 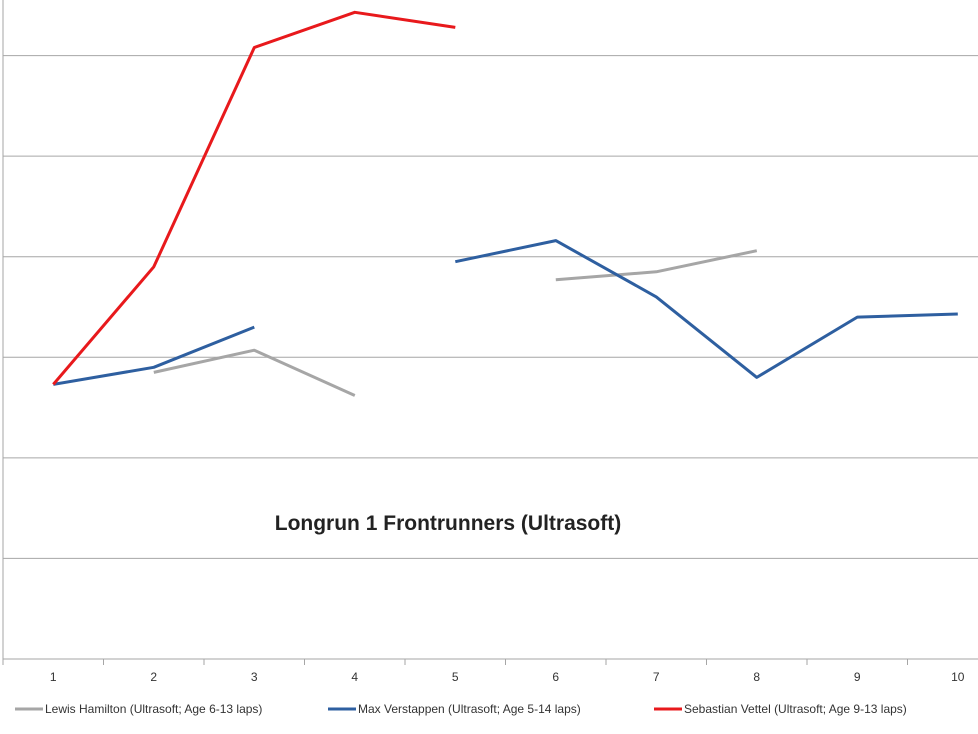 What do you see at coordinates (455, 677) in the screenshot?
I see `x-tick-label: 5` at bounding box center [455, 677].